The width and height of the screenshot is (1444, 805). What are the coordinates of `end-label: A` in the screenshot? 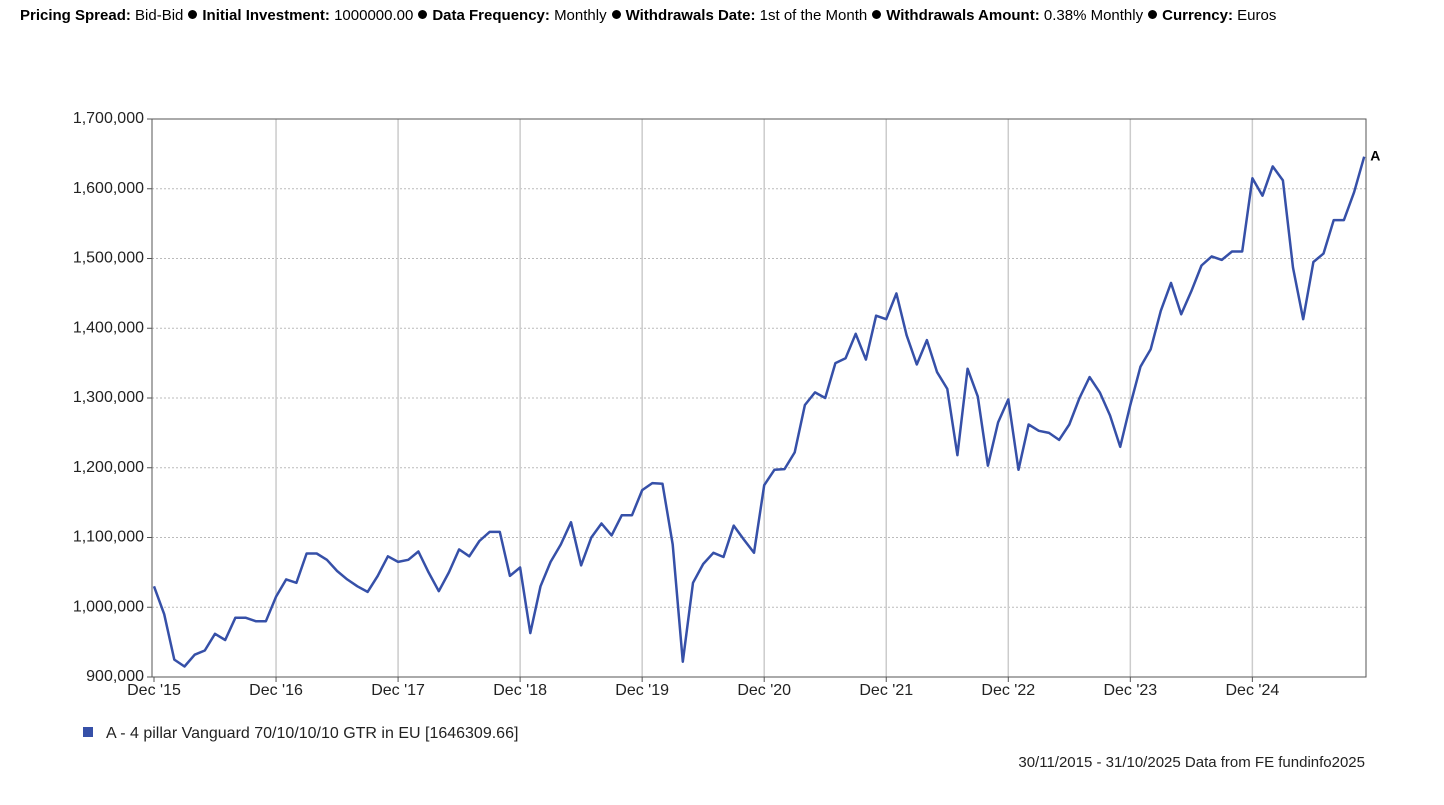 It's located at (1375, 155).